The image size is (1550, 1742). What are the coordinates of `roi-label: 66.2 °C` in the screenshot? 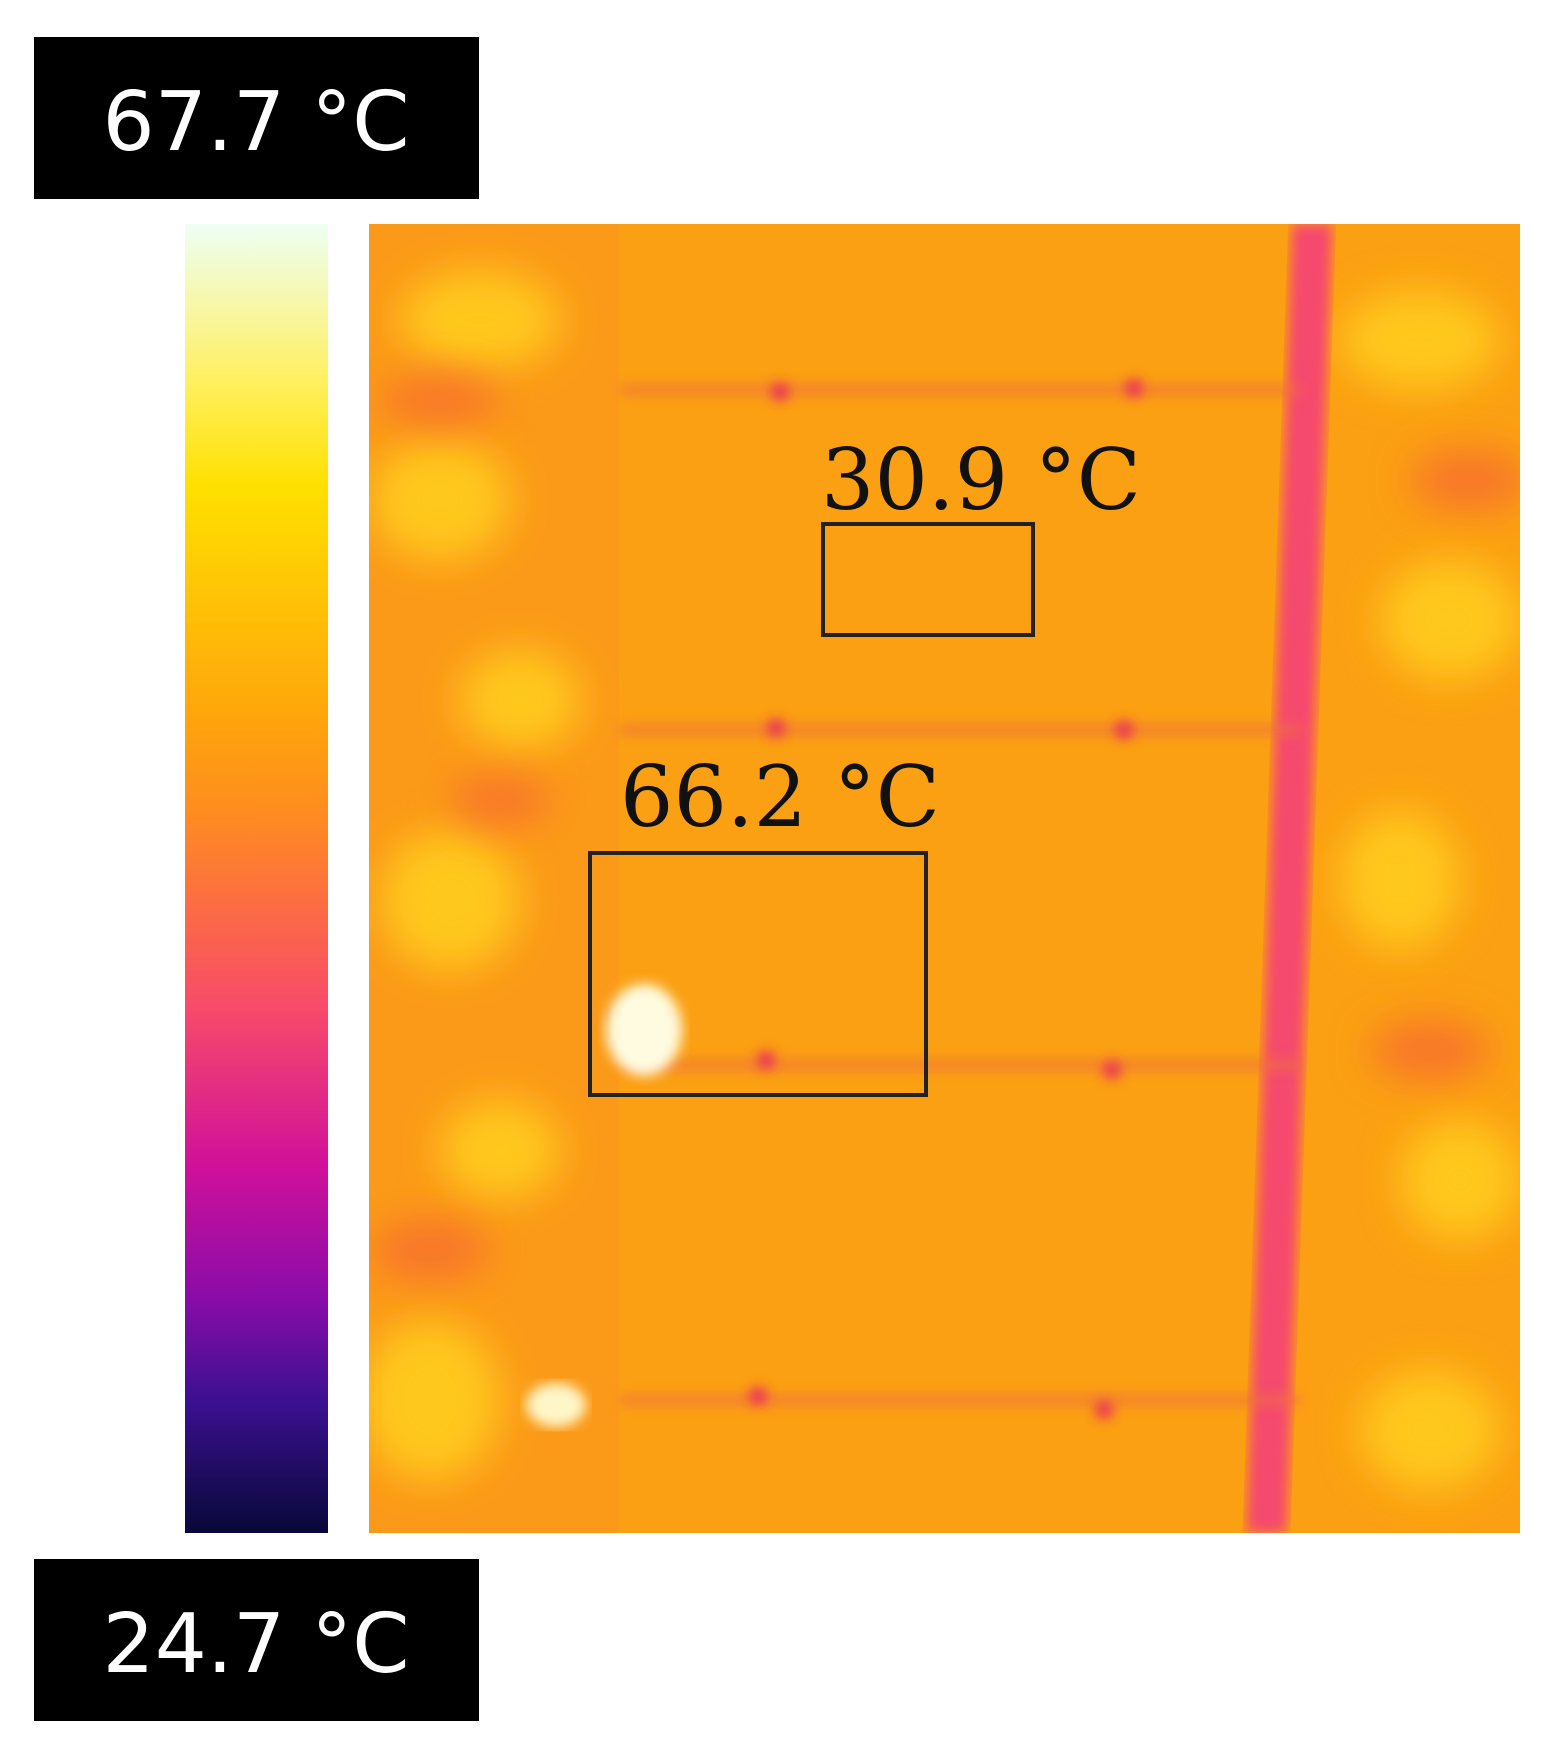 It's located at (780, 797).